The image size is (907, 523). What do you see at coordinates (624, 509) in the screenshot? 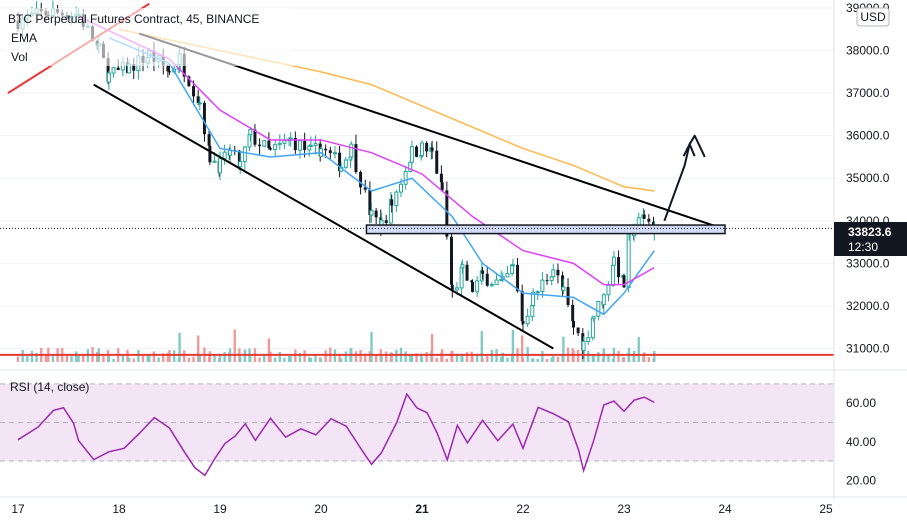
I see `time-tick-label: 23` at bounding box center [624, 509].